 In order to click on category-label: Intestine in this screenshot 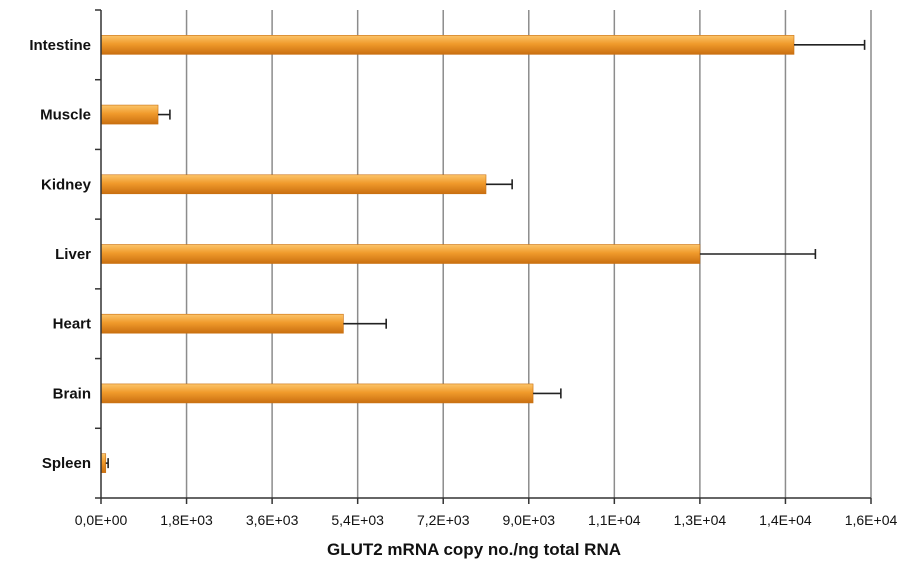, I will do `click(60, 45)`.